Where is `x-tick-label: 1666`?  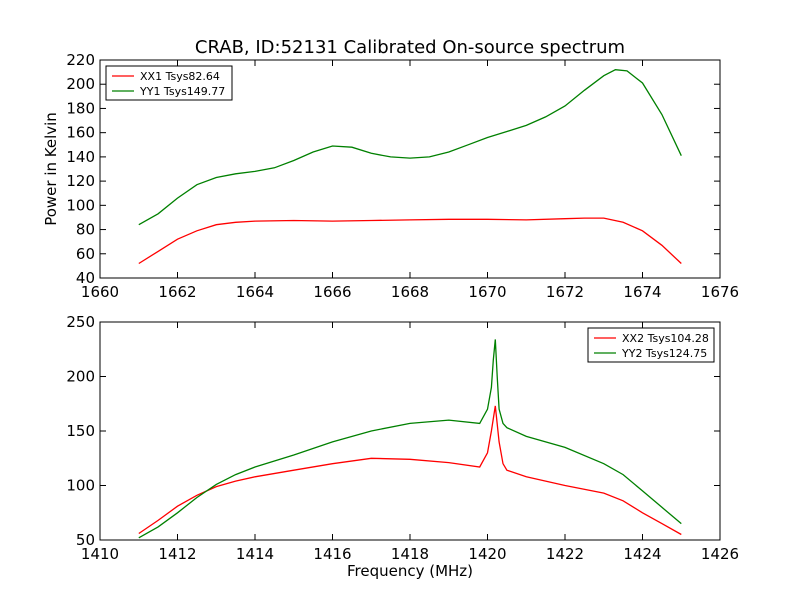
x-tick-label: 1666 is located at coordinates (332, 292).